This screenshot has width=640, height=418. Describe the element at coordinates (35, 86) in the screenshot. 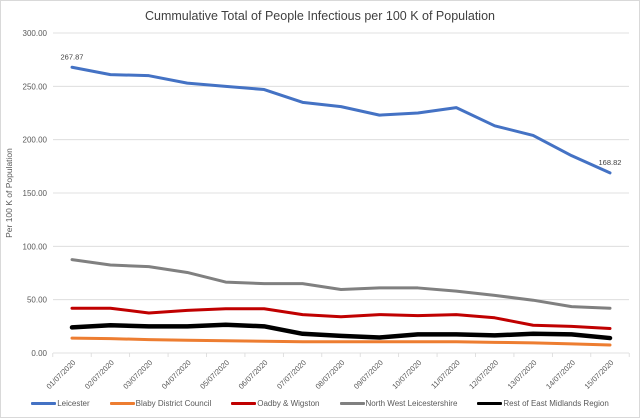

I see `y-tick-label: 250.00` at that location.